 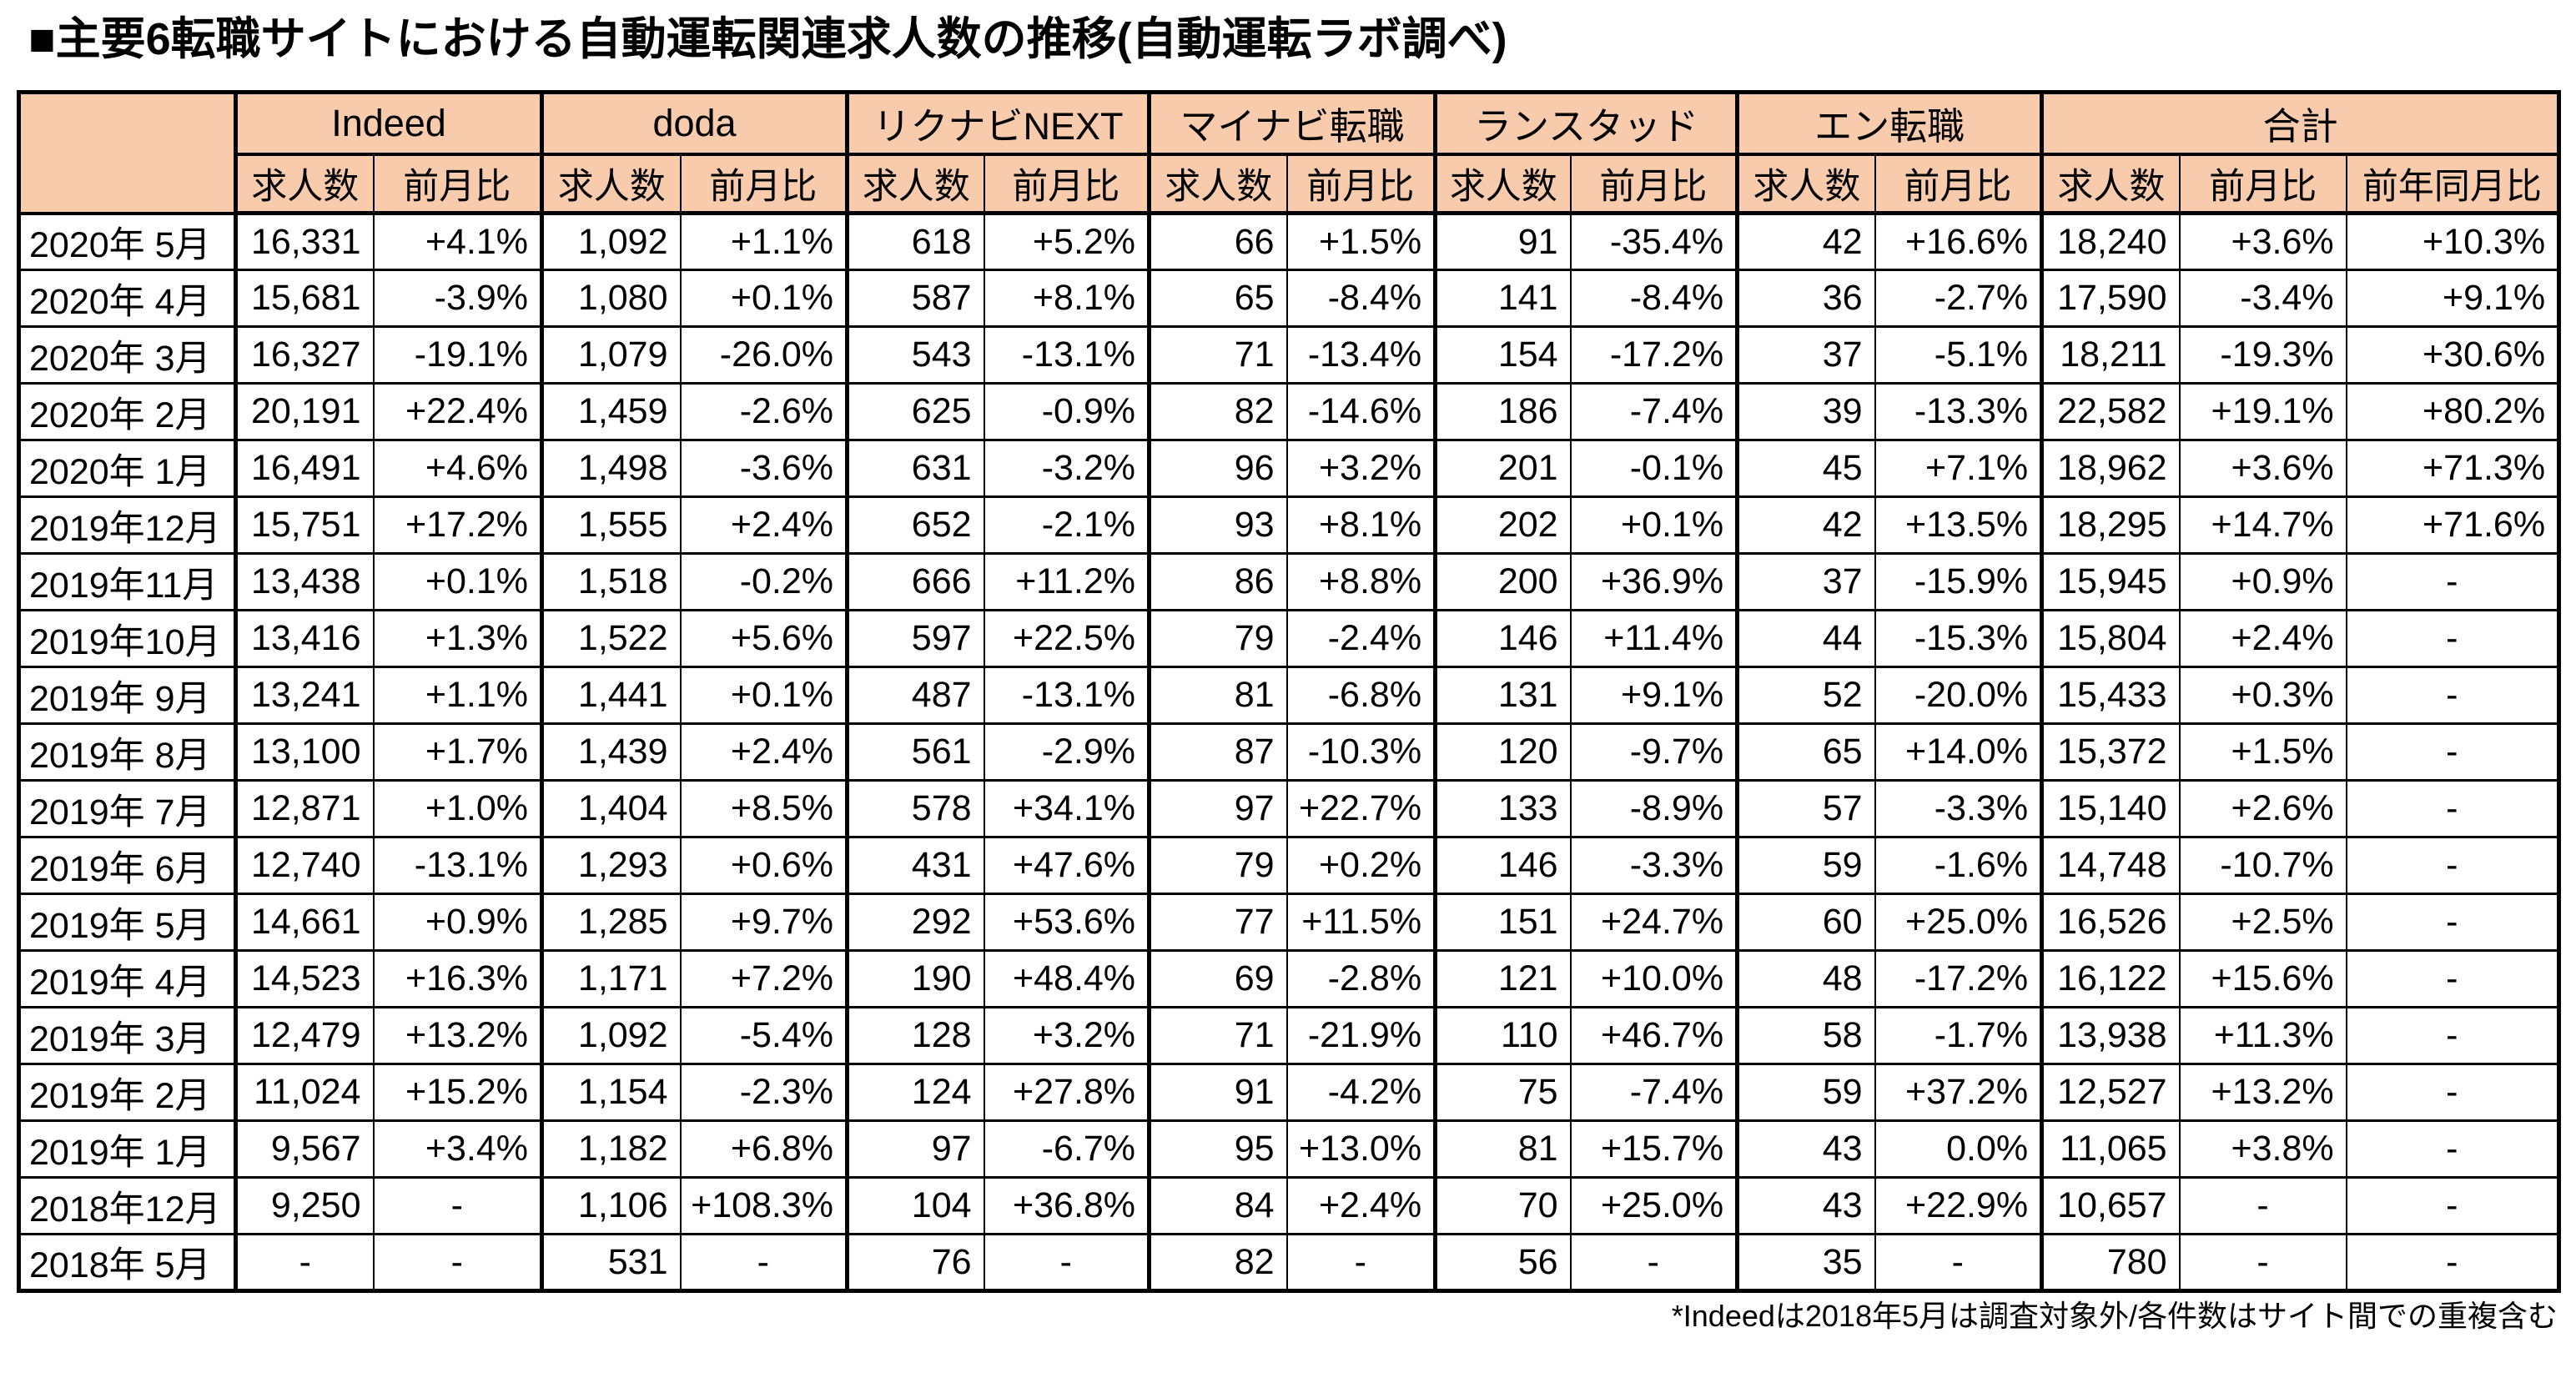 What do you see at coordinates (1958, 412) in the screenshot?
I see `value-cell: -13.3%` at bounding box center [1958, 412].